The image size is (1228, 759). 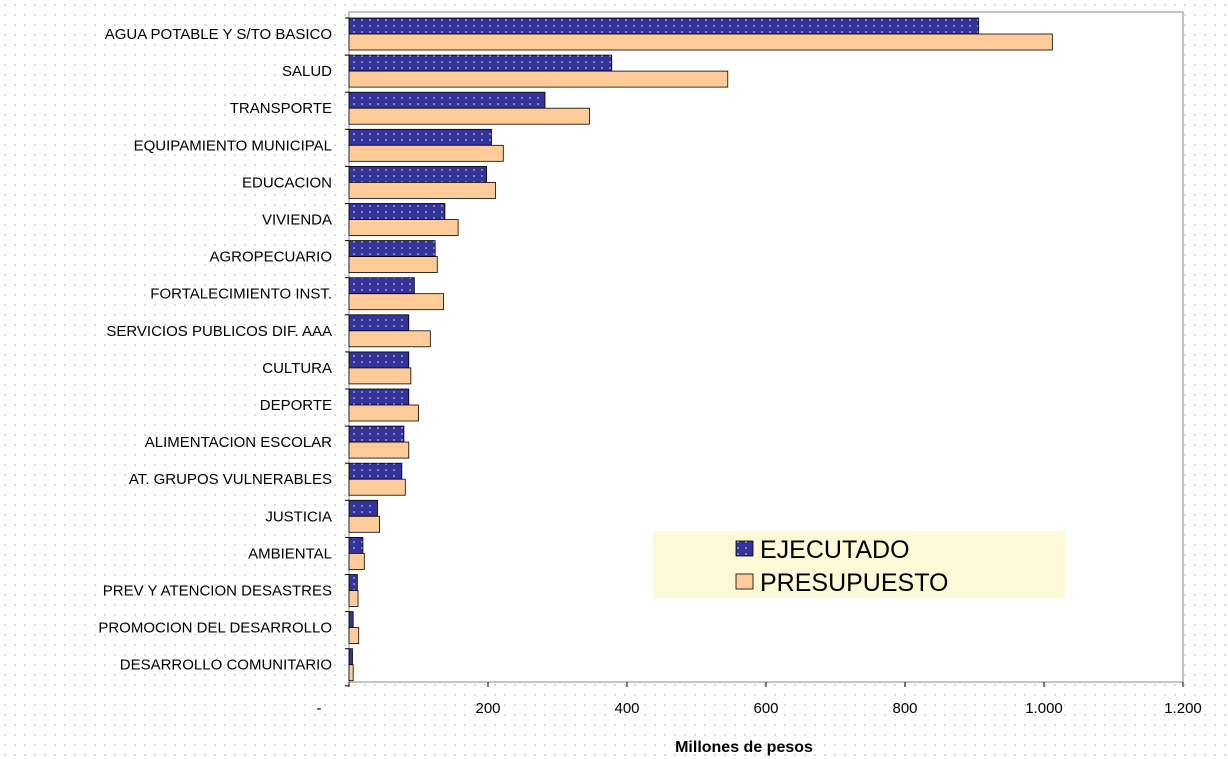 What do you see at coordinates (307, 71) in the screenshot?
I see `category-label: SALUD` at bounding box center [307, 71].